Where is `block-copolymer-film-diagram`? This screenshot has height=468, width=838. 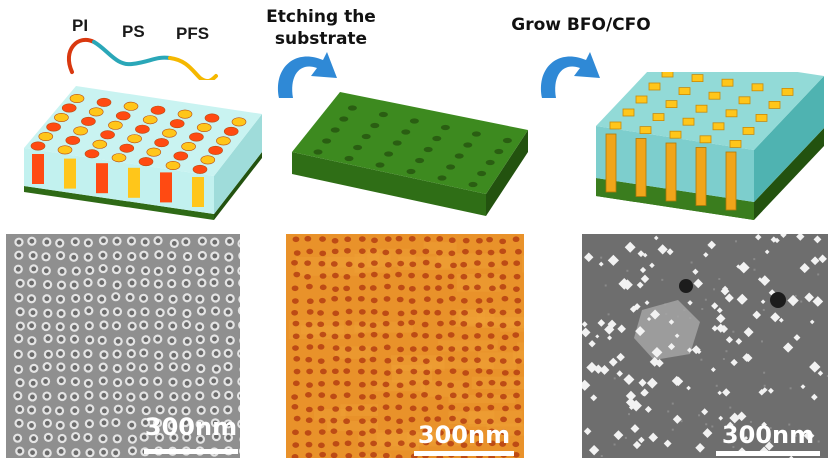
block-copolymer-film-diagram is located at coordinates (143, 153).